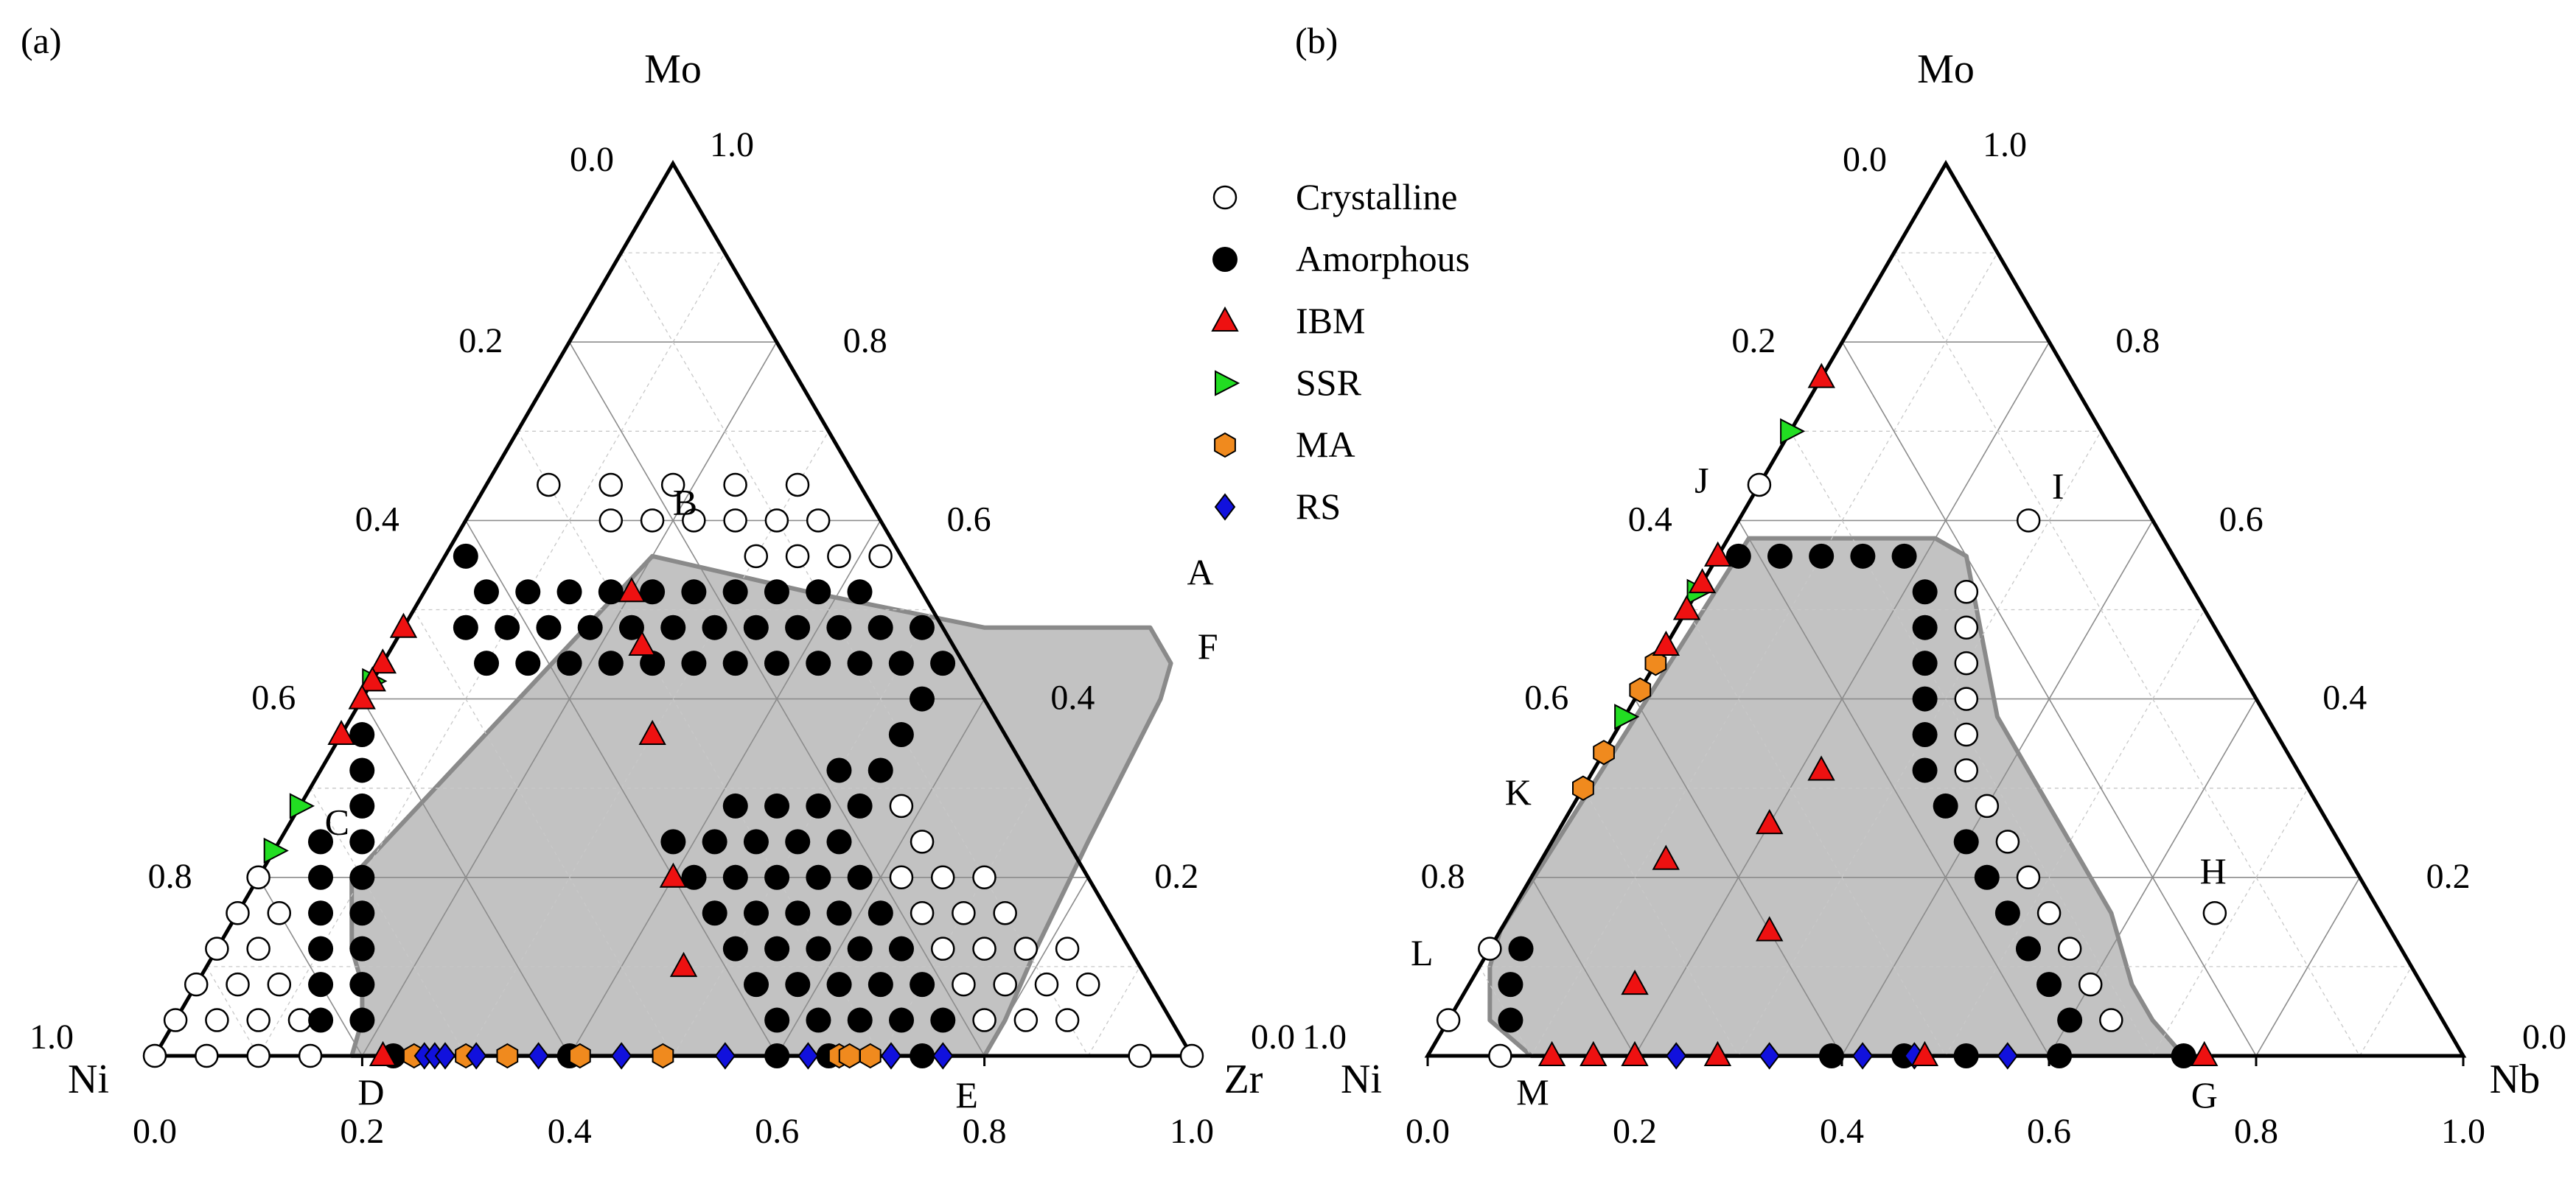 The height and width of the screenshot is (1187, 2576). Describe the element at coordinates (966, 1095) in the screenshot. I see `panel-a-region-label-e: E` at that location.